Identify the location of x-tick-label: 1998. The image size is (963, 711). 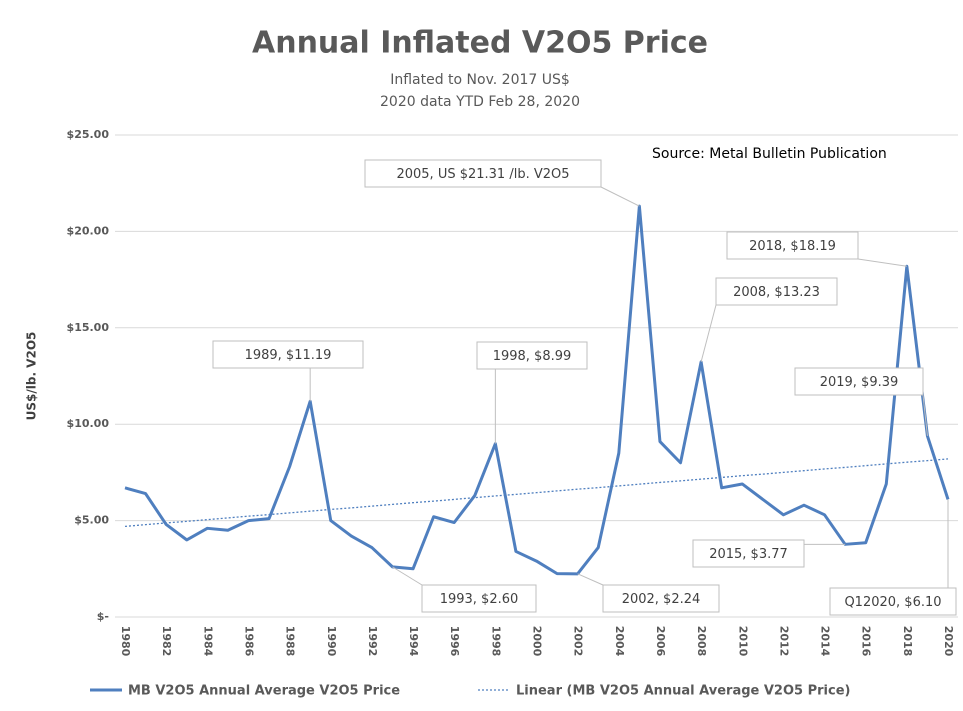
(495, 641).